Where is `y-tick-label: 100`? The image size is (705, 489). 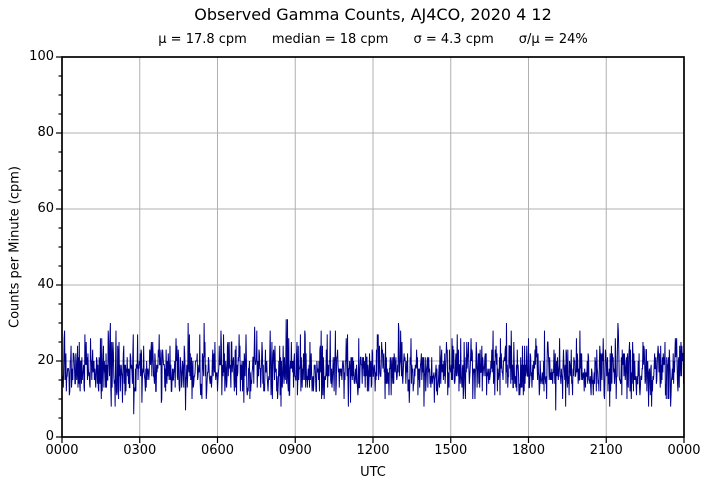
y-tick-label: 100 is located at coordinates (41, 56).